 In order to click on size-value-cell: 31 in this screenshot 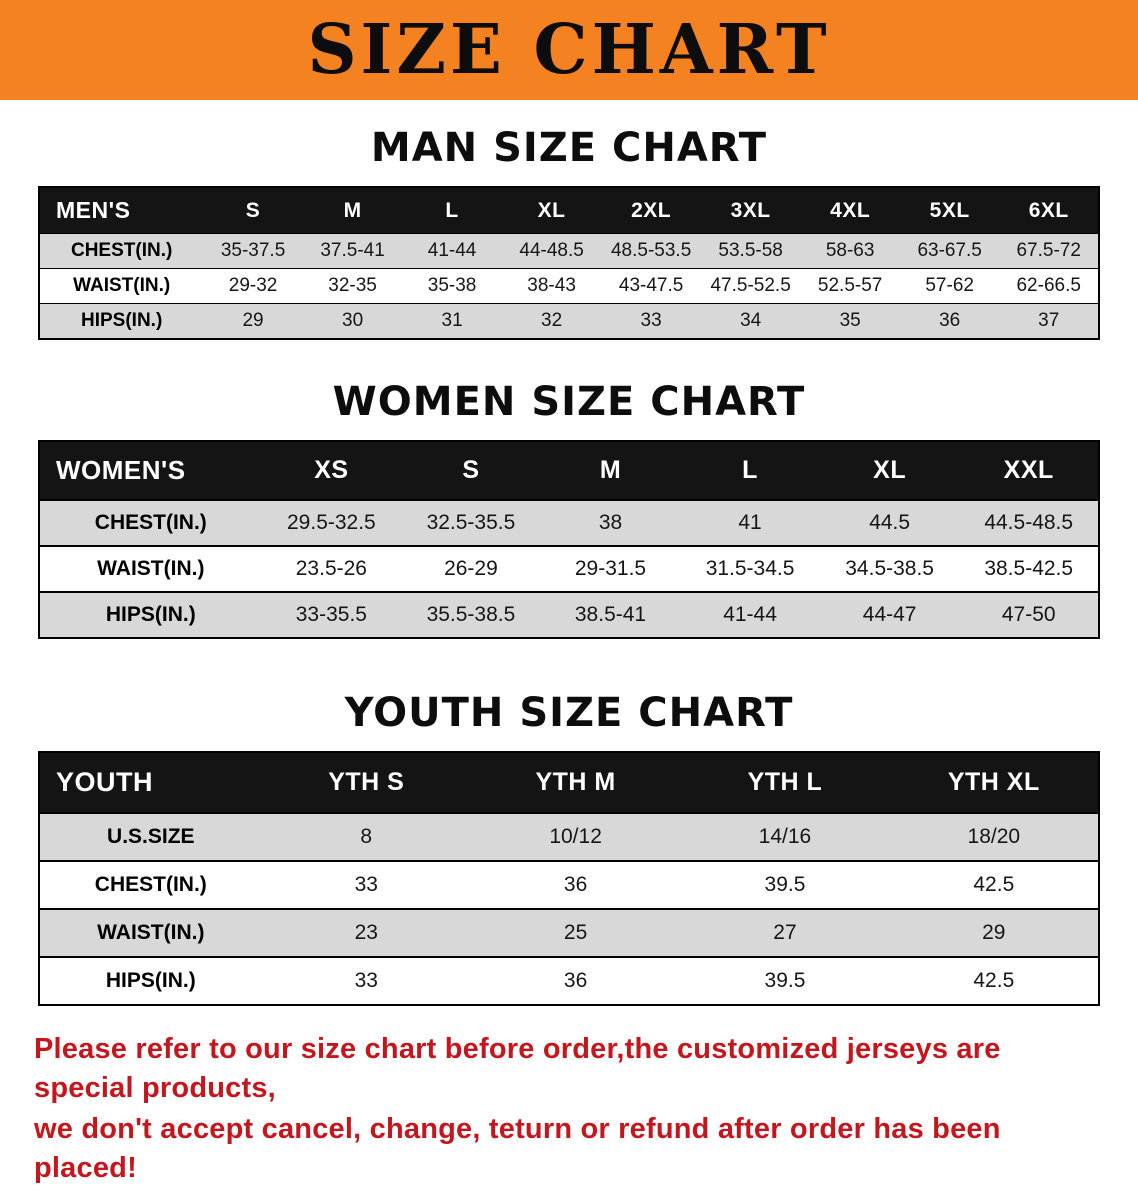, I will do `click(452, 320)`.